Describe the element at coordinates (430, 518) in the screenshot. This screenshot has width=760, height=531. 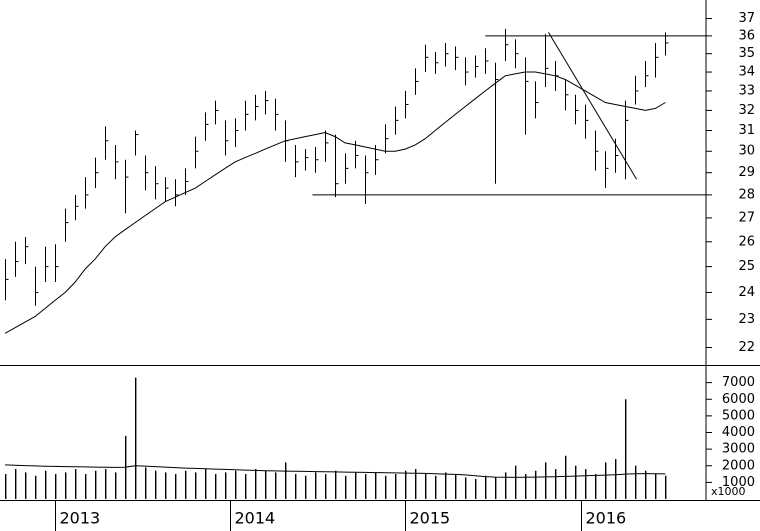
I see `x-tick-label: 2015` at that location.